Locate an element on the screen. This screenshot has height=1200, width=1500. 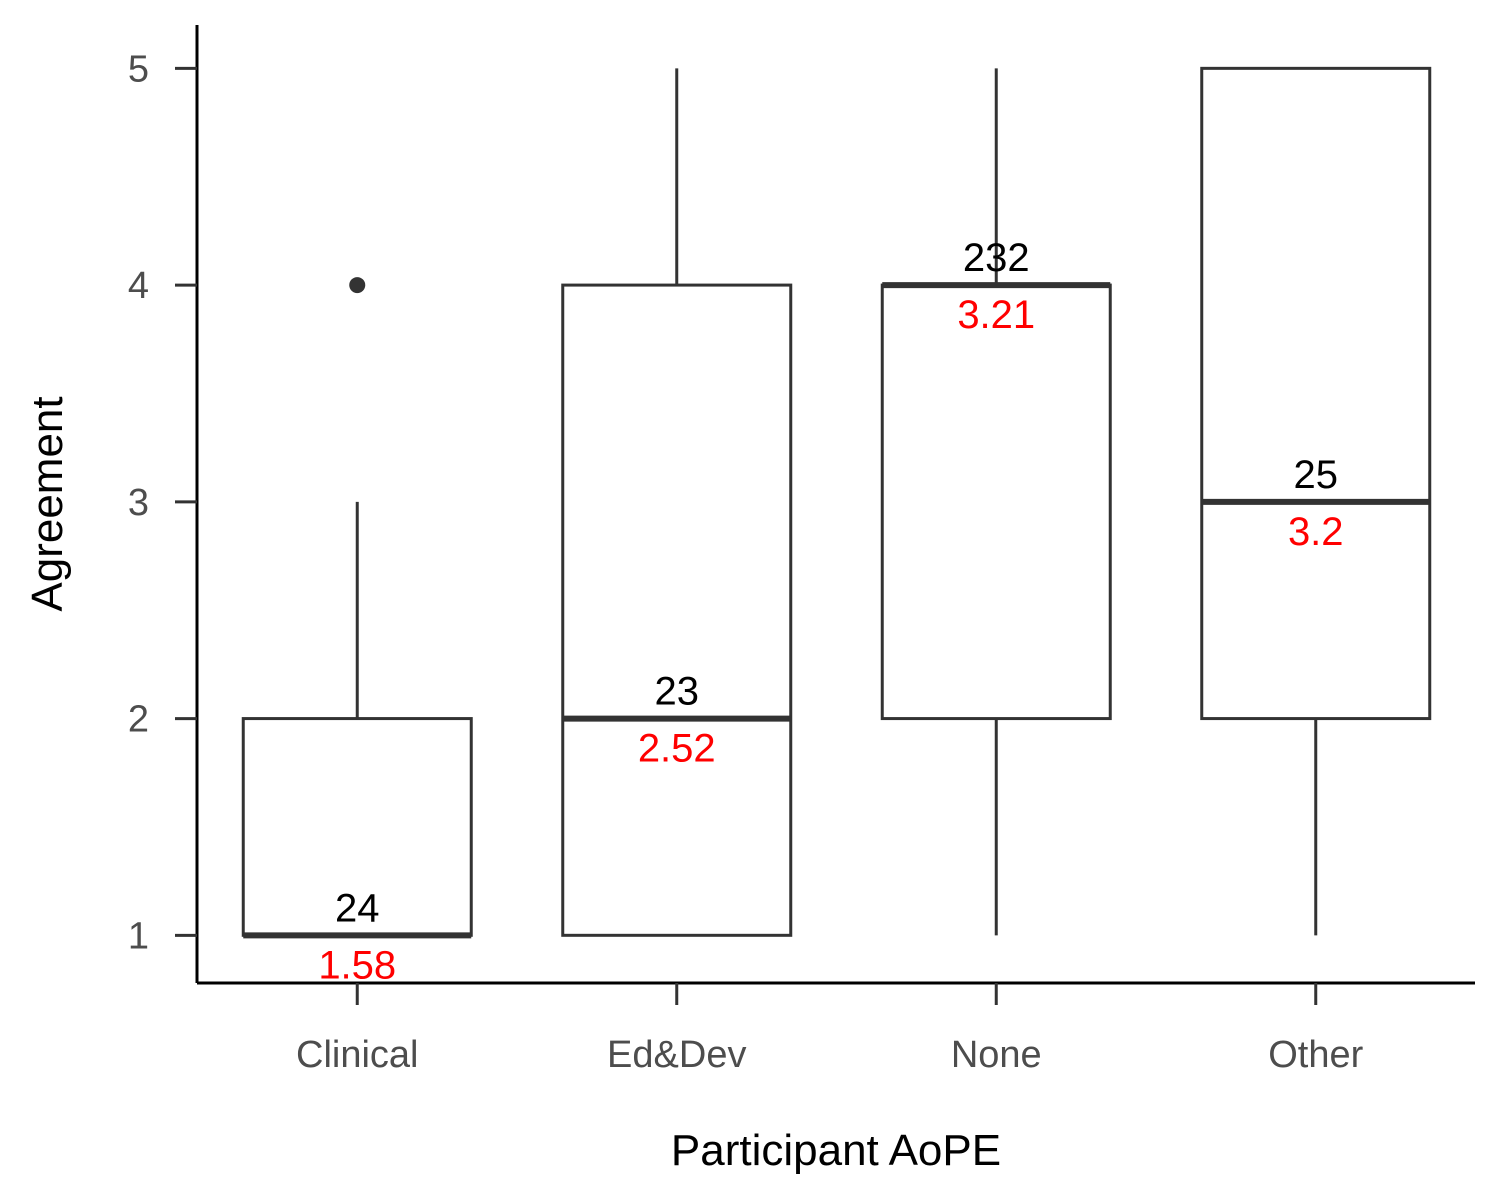
box-none: 232 3.21 is located at coordinates (996, 502).